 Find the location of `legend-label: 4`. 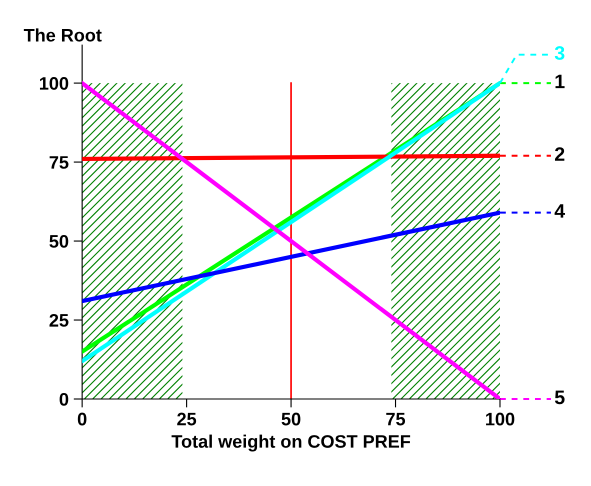

legend-label: 4 is located at coordinates (560, 211).